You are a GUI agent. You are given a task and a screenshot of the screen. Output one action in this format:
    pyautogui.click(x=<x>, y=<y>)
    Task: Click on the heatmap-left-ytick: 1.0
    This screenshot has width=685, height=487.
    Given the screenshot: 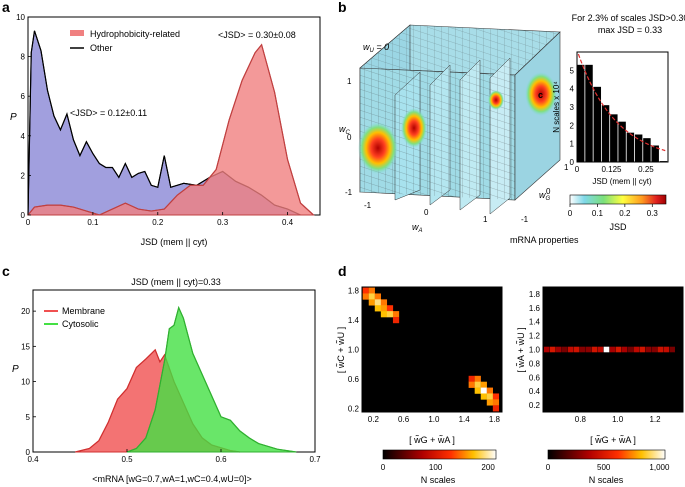 What is the action you would take?
    pyautogui.click(x=354, y=350)
    